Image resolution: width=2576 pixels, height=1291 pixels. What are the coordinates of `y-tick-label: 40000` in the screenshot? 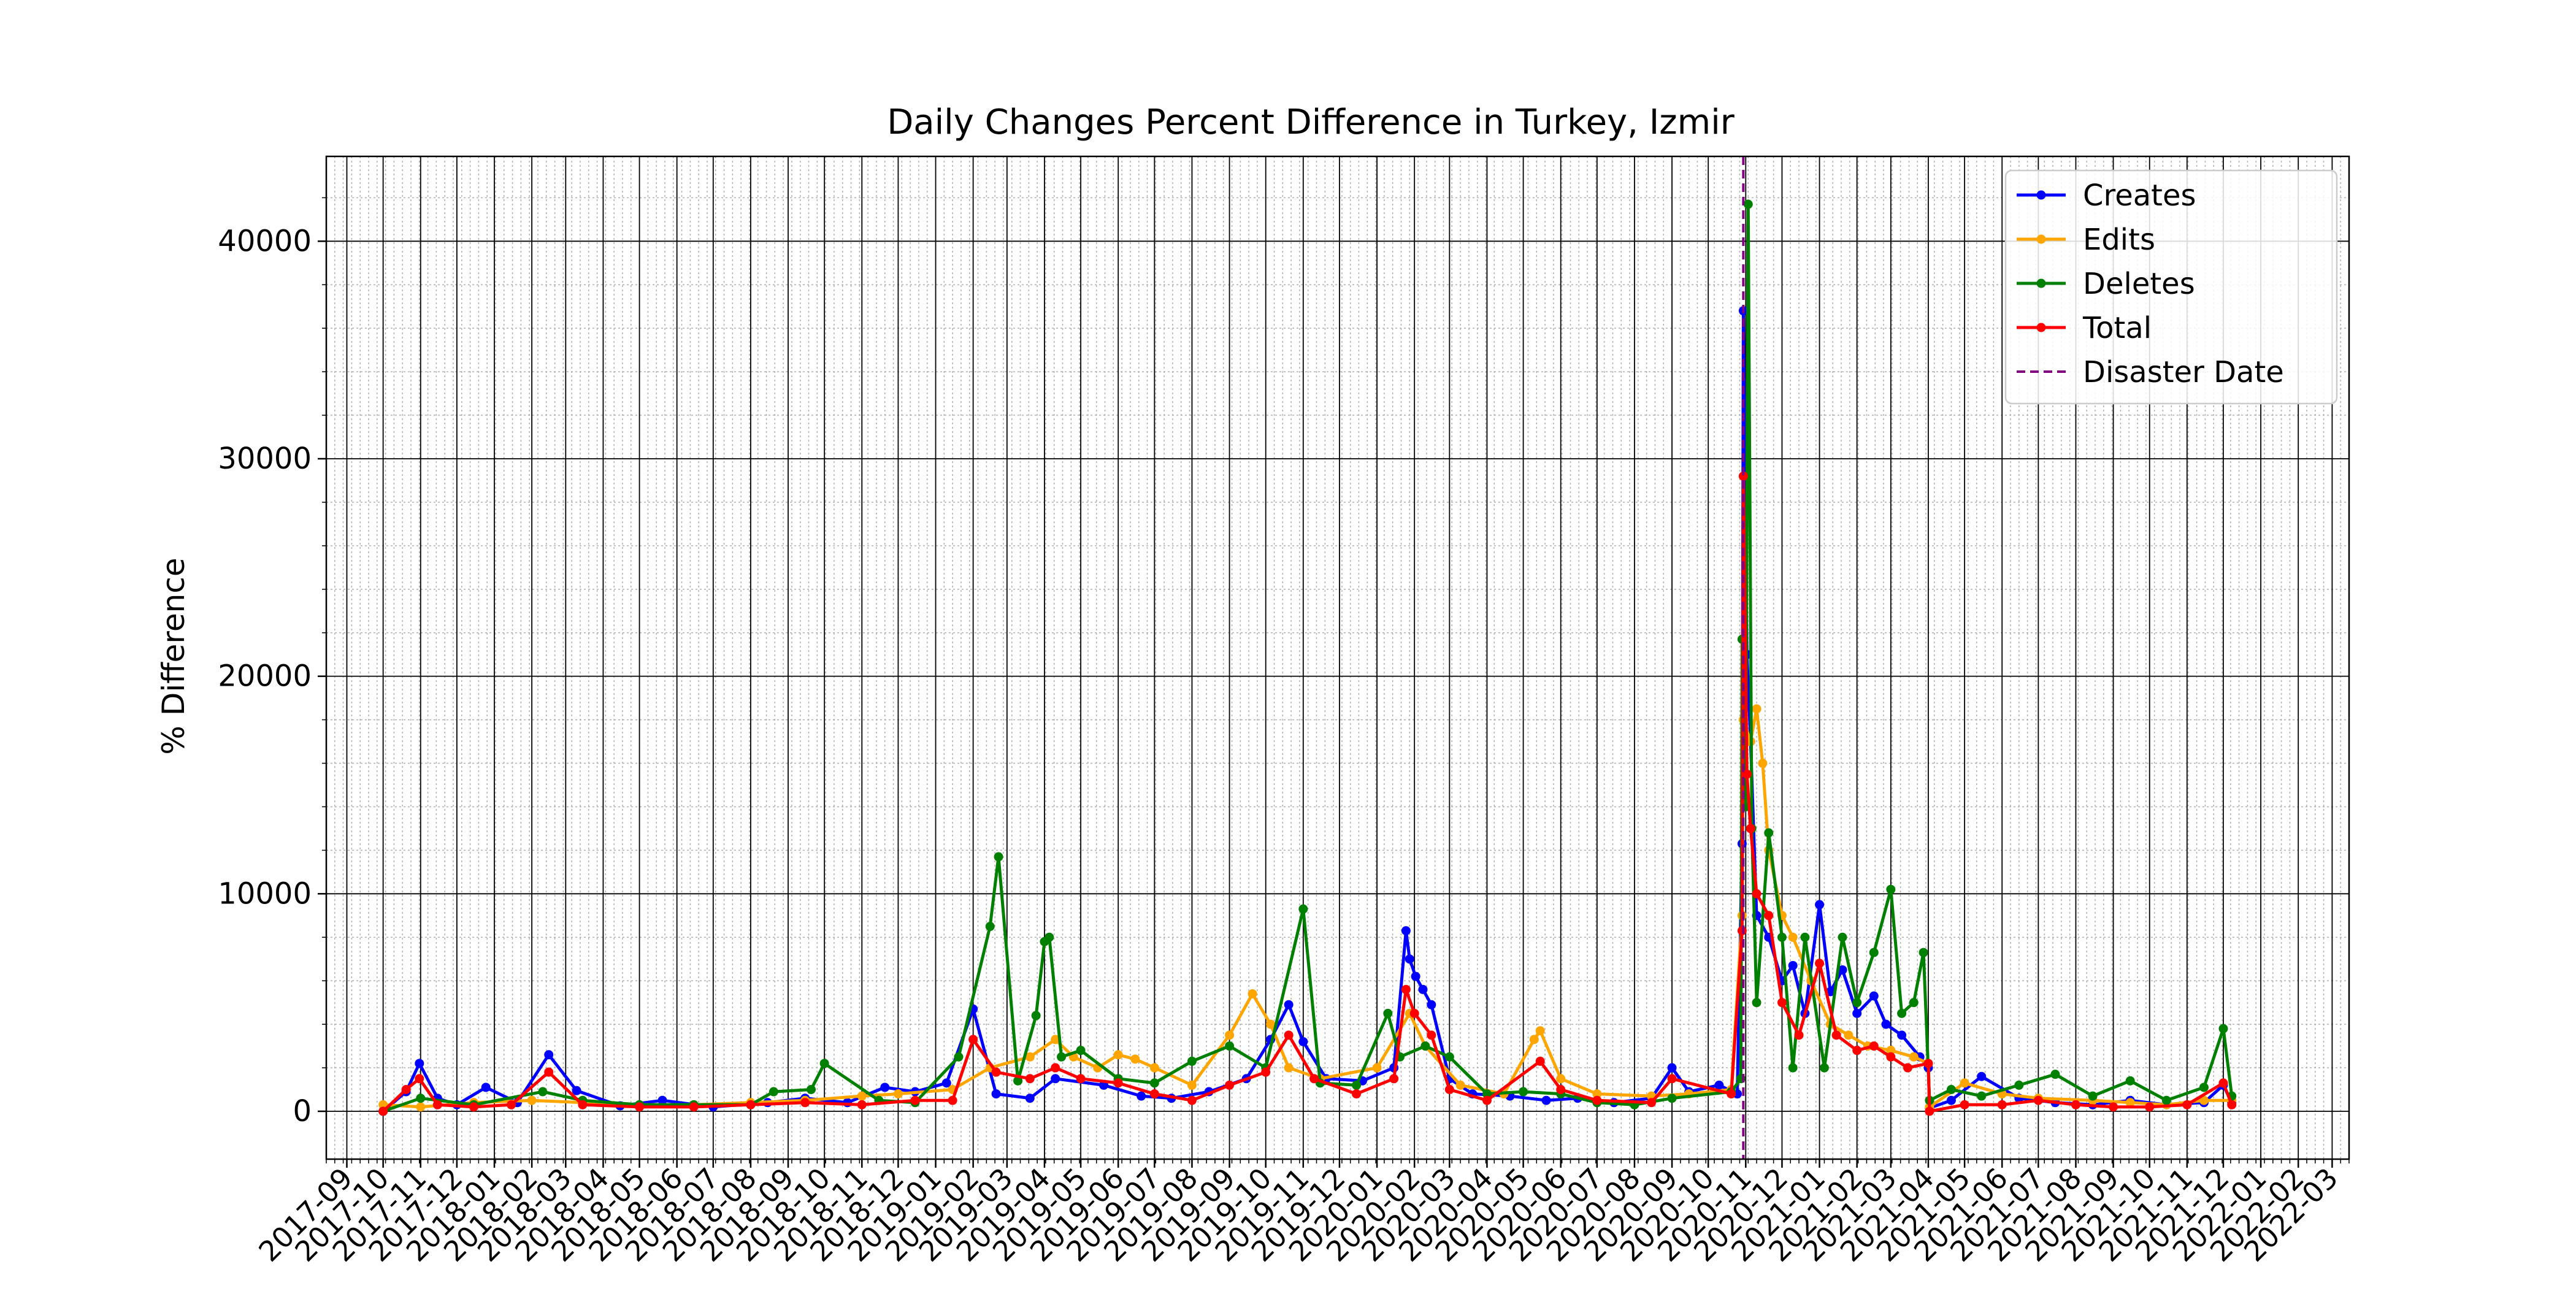 It's located at (265, 241).